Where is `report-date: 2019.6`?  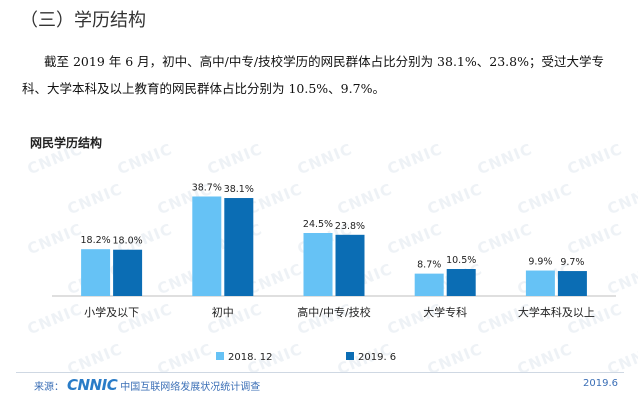
report-date: 2019.6 is located at coordinates (600, 383).